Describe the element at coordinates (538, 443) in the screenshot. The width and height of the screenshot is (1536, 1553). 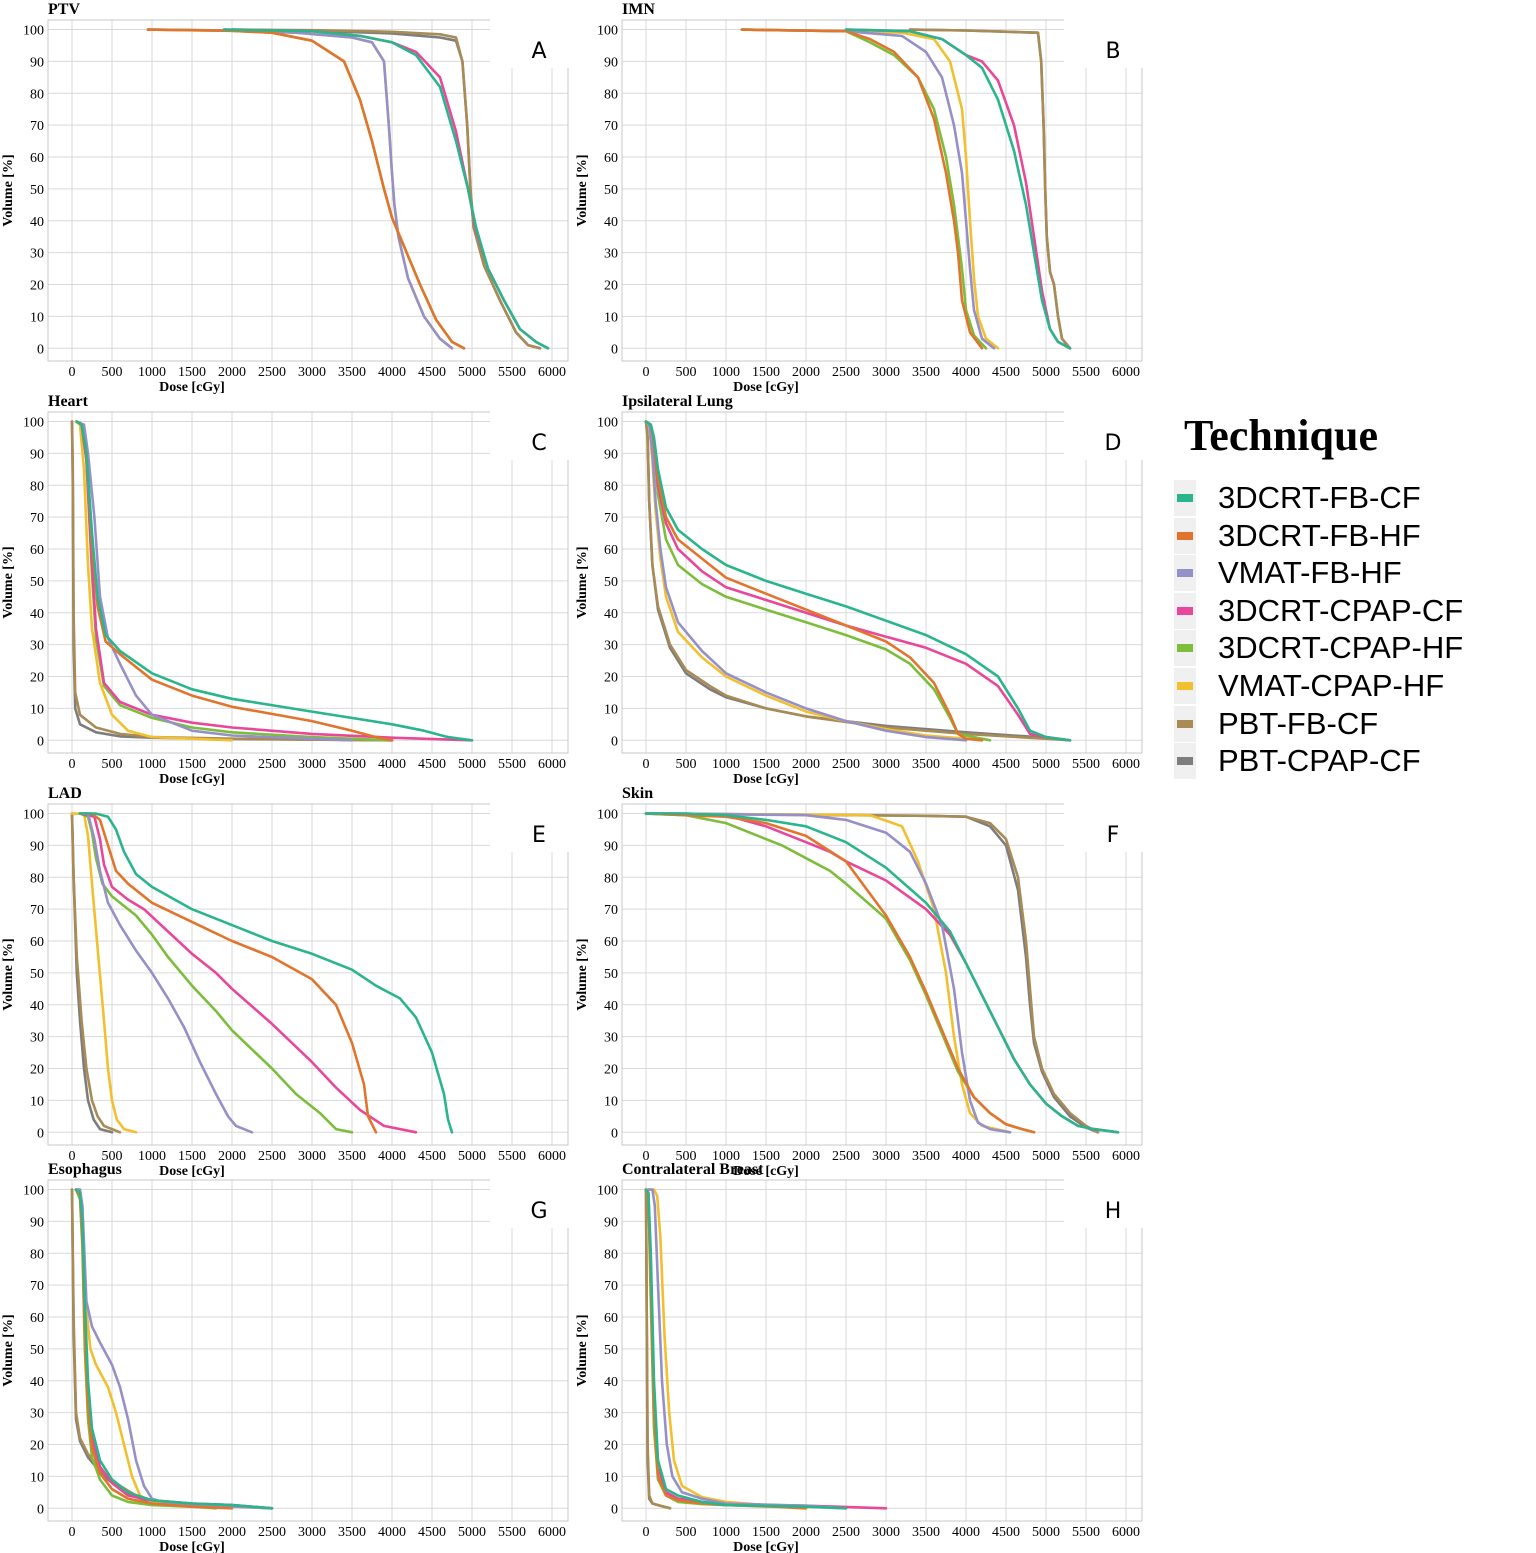
I see `panel-letter: C` at that location.